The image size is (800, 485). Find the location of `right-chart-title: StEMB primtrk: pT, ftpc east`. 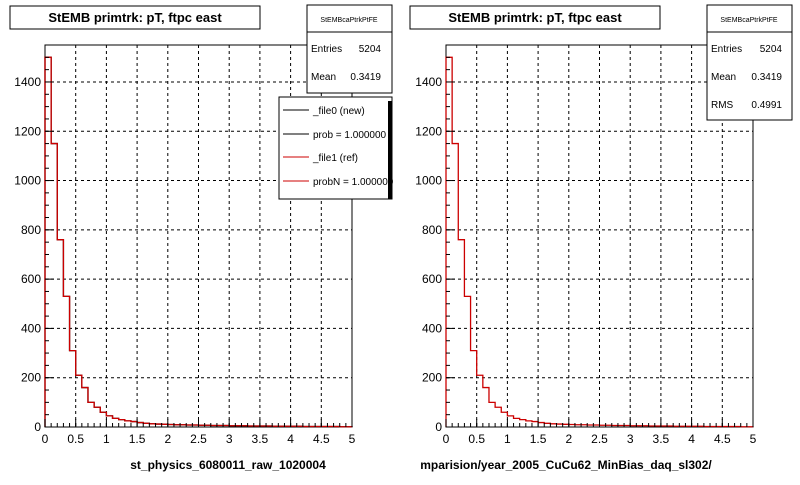

right-chart-title: StEMB primtrk: pT, ftpc east is located at coordinates (535, 17).